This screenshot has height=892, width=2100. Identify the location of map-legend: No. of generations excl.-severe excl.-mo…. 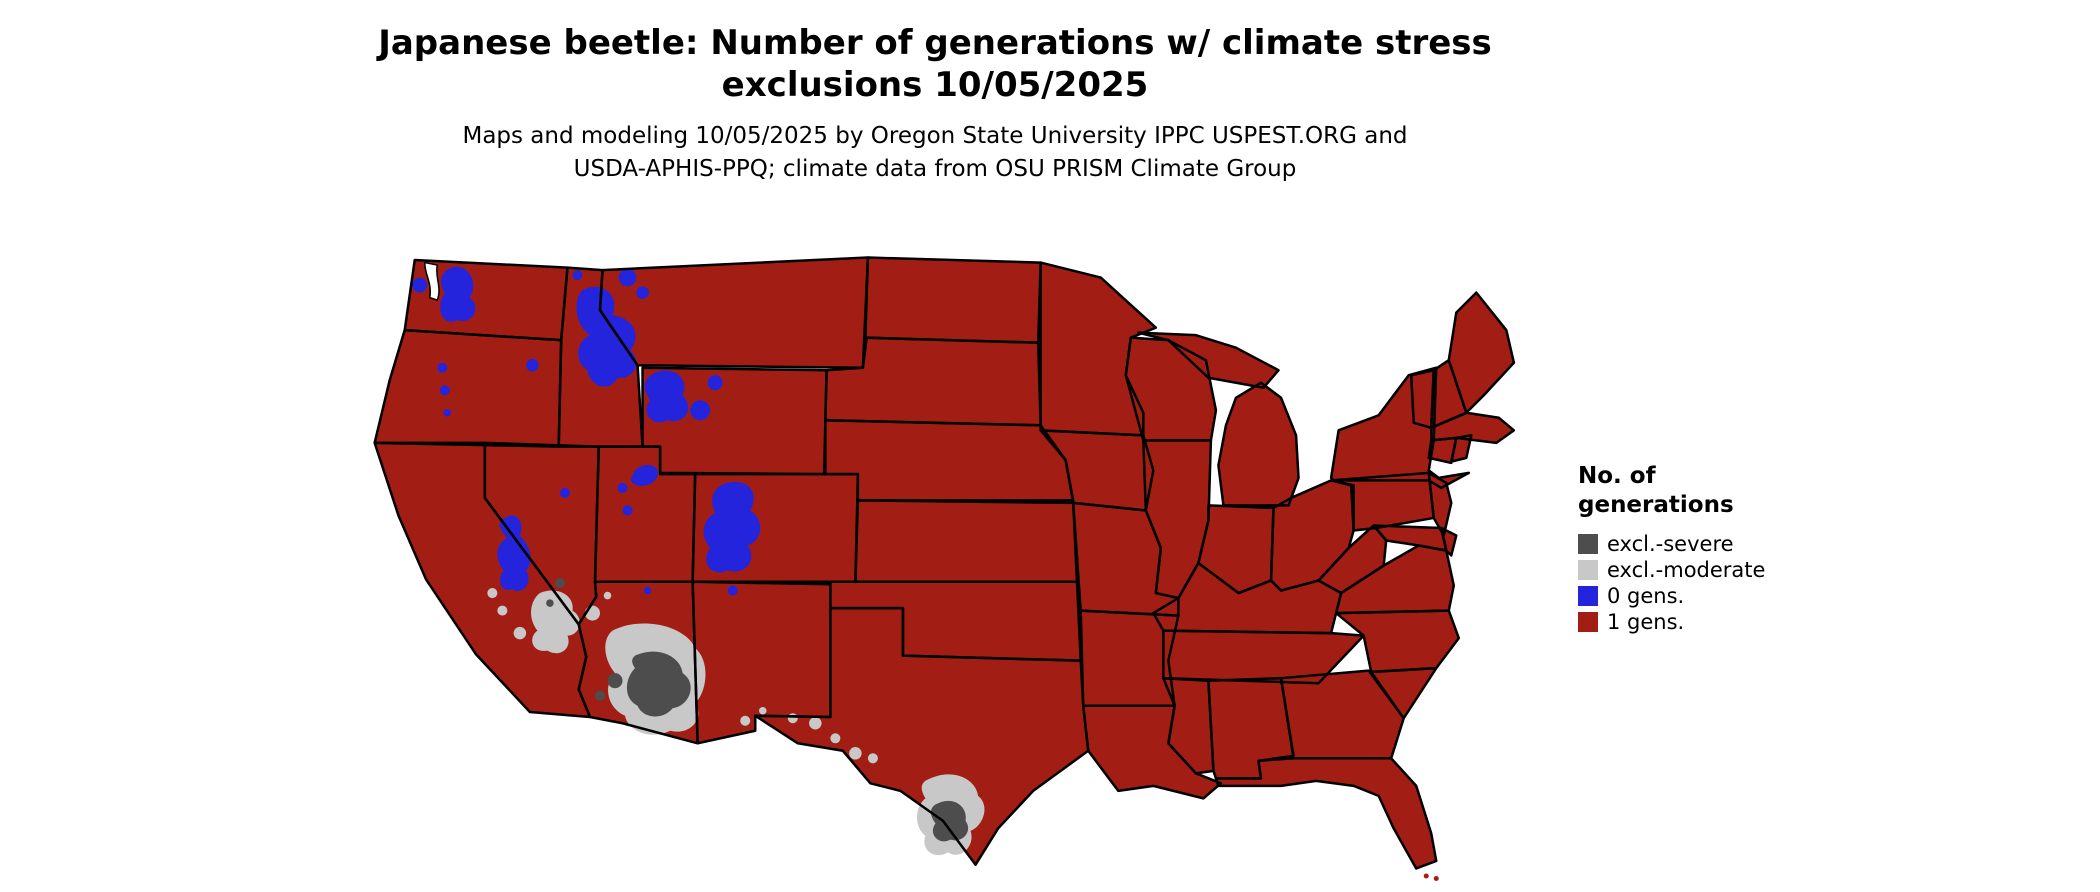
(1671, 550).